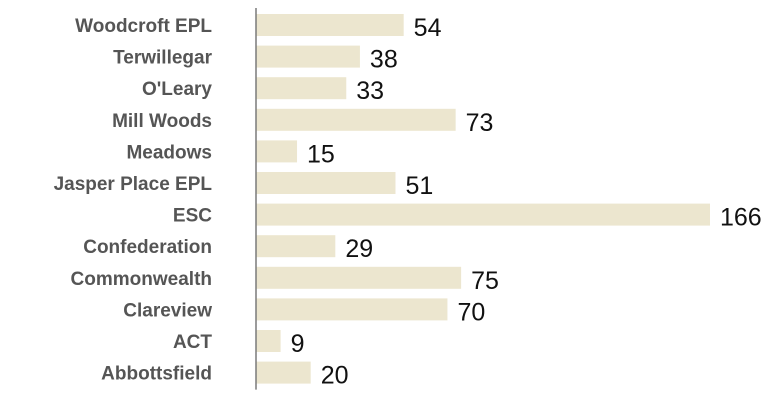 The width and height of the screenshot is (778, 394). Describe the element at coordinates (480, 123) in the screenshot. I see `value-label: 73` at that location.